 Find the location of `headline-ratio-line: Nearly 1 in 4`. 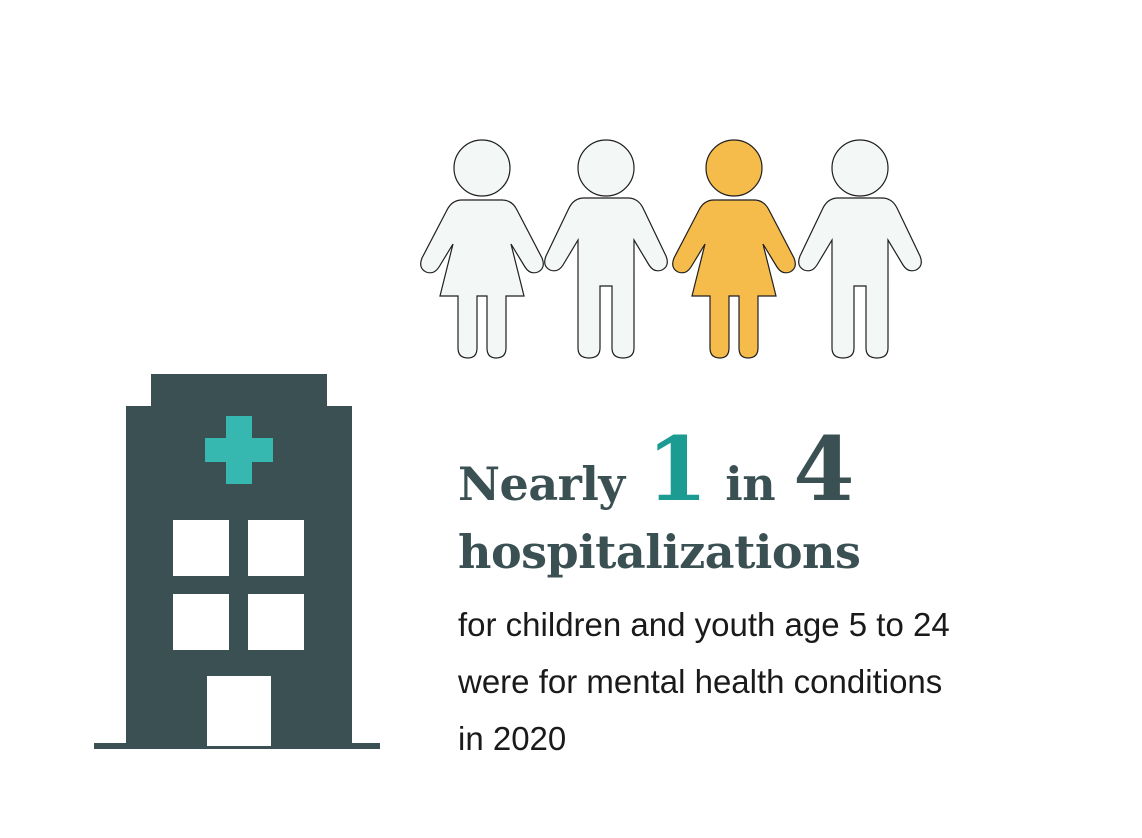

headline-ratio-line: Nearly 1 in 4 is located at coordinates (788, 474).